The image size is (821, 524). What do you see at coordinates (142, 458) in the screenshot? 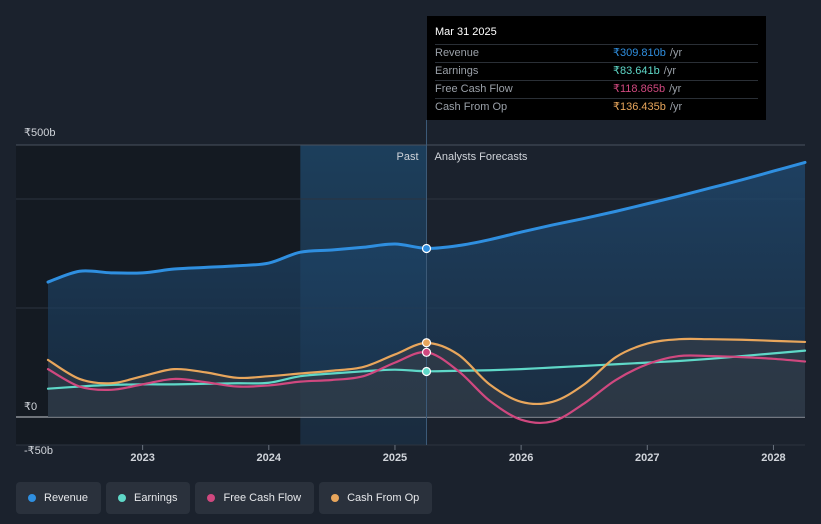
I see `x-tick-label: 2023` at bounding box center [142, 458].